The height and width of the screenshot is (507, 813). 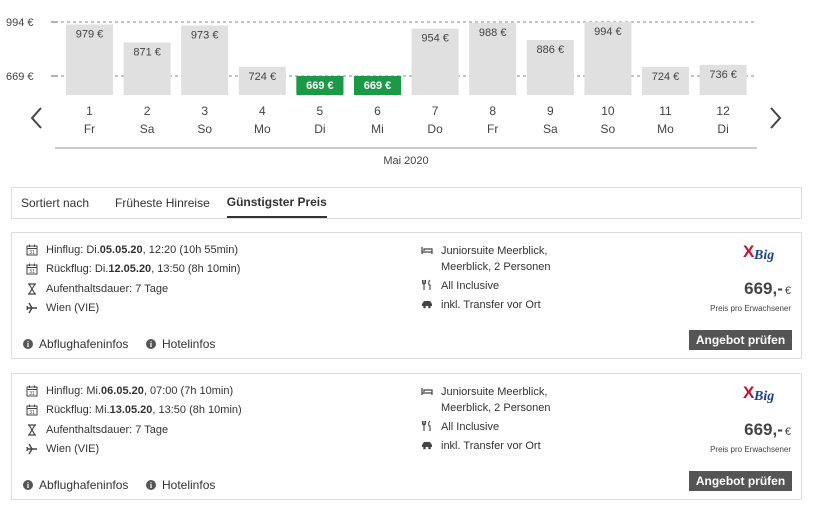 I want to click on y-tick-label: 669 €, so click(x=20, y=77).